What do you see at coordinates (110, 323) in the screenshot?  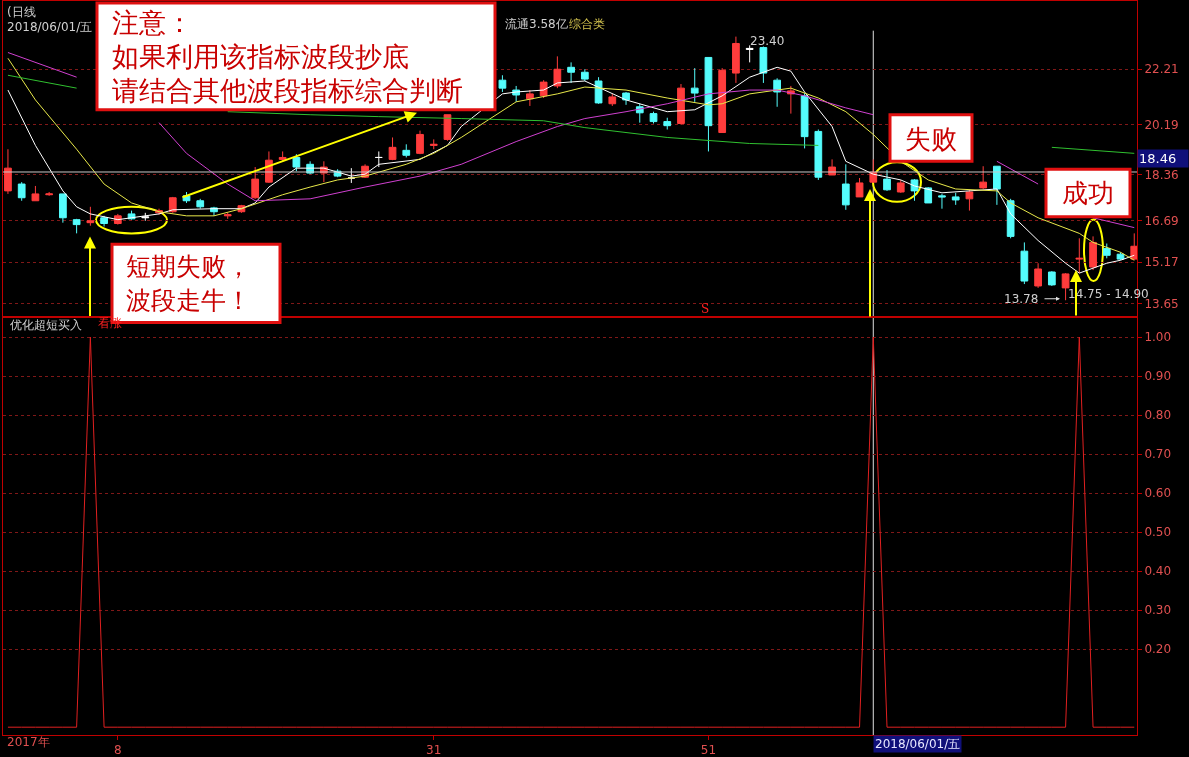 I see `annotation: 看涨` at bounding box center [110, 323].